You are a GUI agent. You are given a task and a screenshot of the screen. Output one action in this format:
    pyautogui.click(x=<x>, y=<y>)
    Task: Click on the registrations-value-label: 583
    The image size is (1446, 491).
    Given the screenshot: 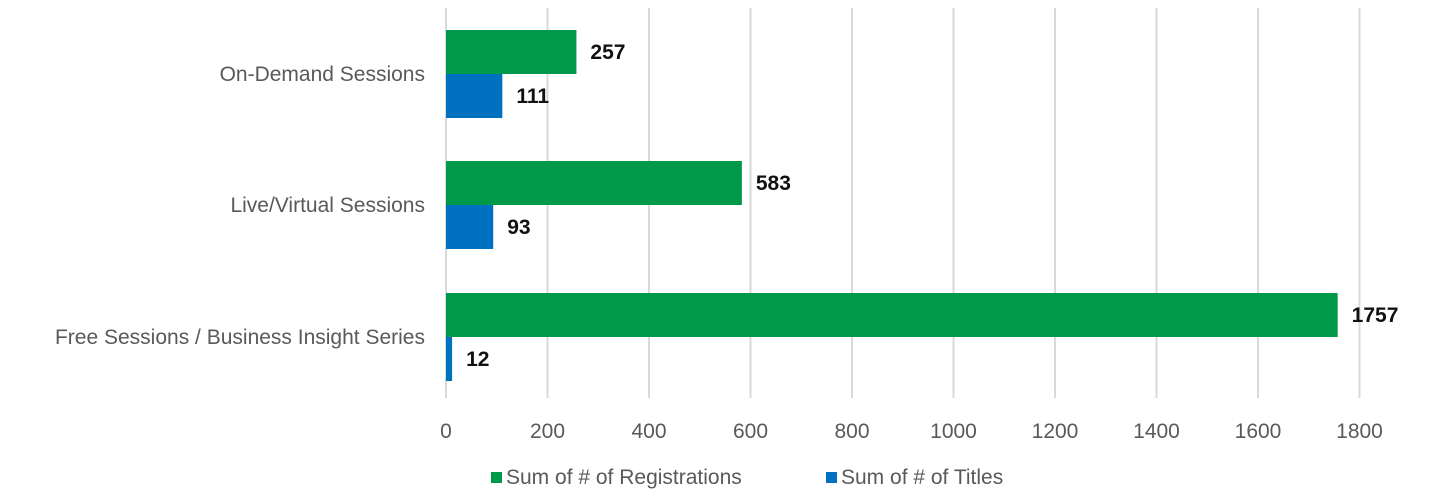 What is the action you would take?
    pyautogui.click(x=773, y=183)
    